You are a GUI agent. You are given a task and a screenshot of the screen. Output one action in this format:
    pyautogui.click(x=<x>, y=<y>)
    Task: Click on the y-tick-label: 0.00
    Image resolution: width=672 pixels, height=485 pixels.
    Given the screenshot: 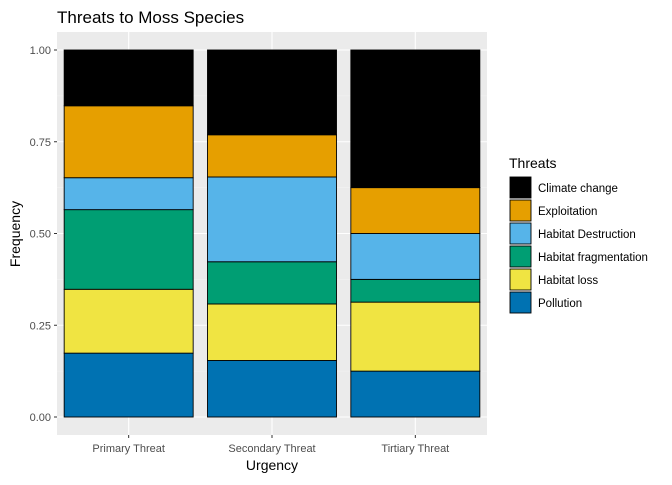 What is the action you would take?
    pyautogui.click(x=40, y=418)
    